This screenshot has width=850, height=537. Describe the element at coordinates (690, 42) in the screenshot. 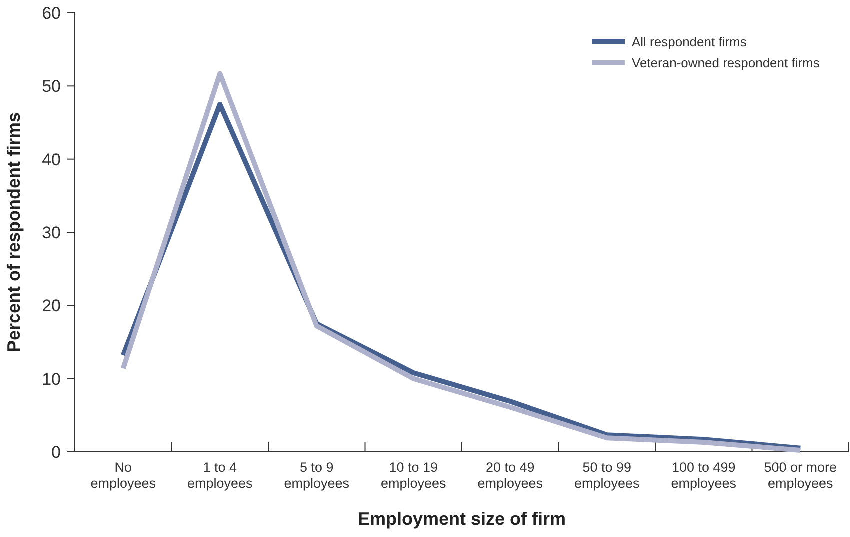

I see `legend-label: All respondent firms` at that location.